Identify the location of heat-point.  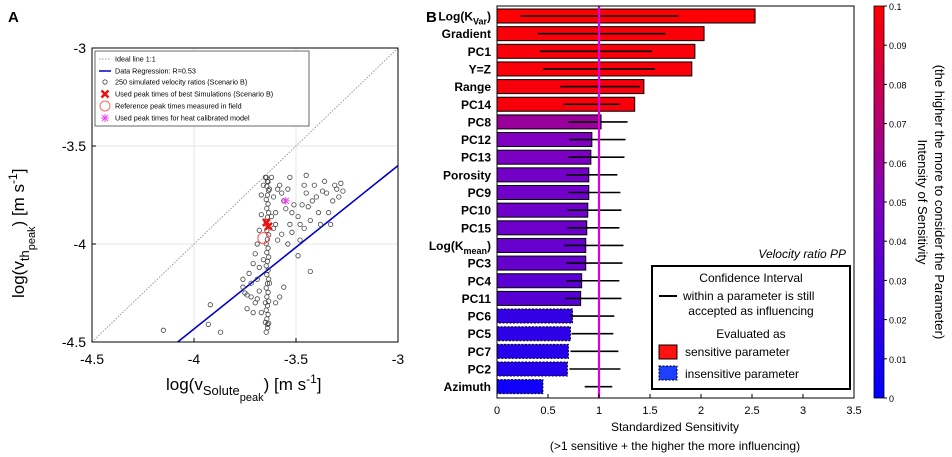
(285, 200).